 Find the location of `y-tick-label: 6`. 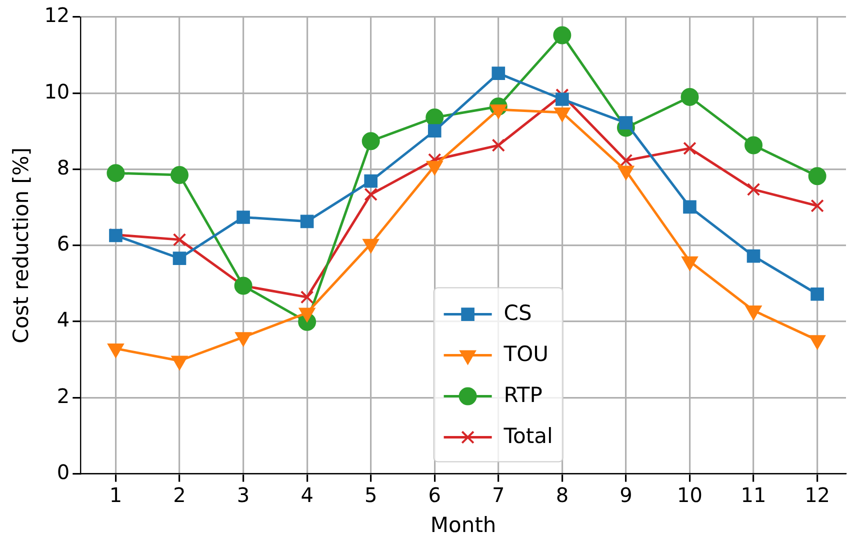

y-tick-label: 6 is located at coordinates (63, 244).